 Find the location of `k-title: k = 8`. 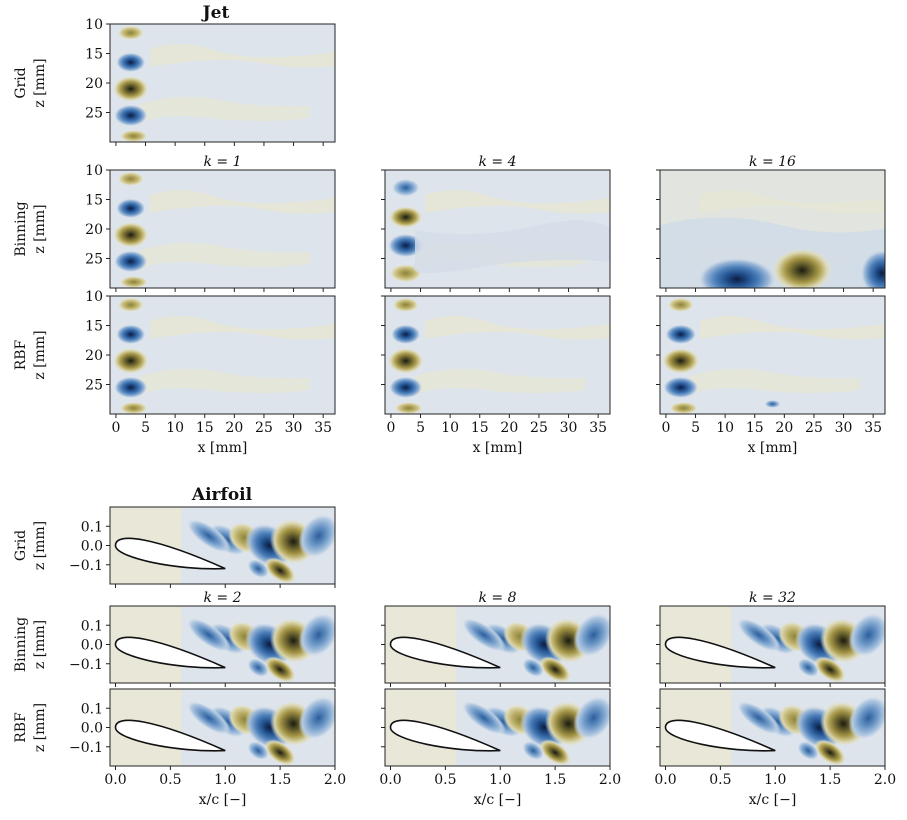

k-title: k = 8 is located at coordinates (497, 598).